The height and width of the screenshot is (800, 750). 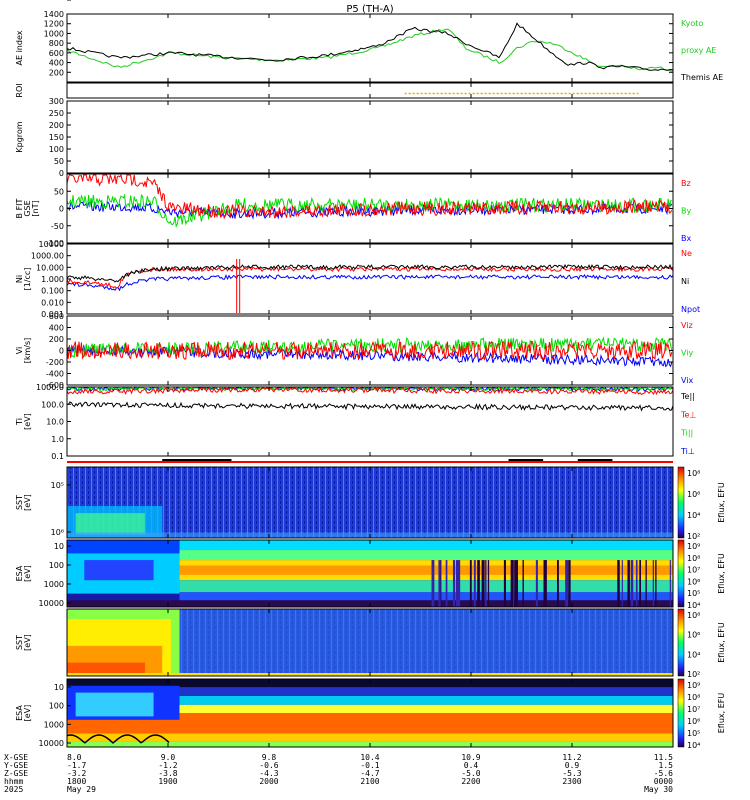 I want to click on sst-e-ylabel: SST, so click(x=19, y=502).